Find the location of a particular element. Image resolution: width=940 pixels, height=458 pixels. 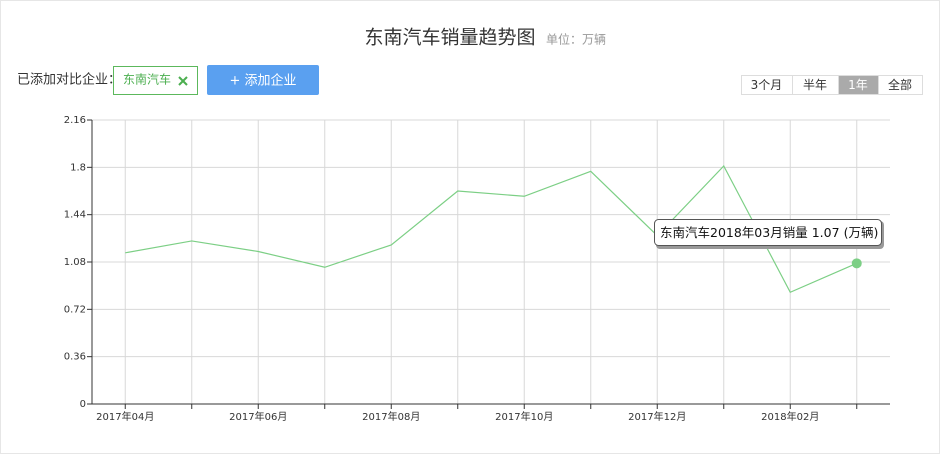

x-tick-label: 2017年10月 is located at coordinates (524, 416).